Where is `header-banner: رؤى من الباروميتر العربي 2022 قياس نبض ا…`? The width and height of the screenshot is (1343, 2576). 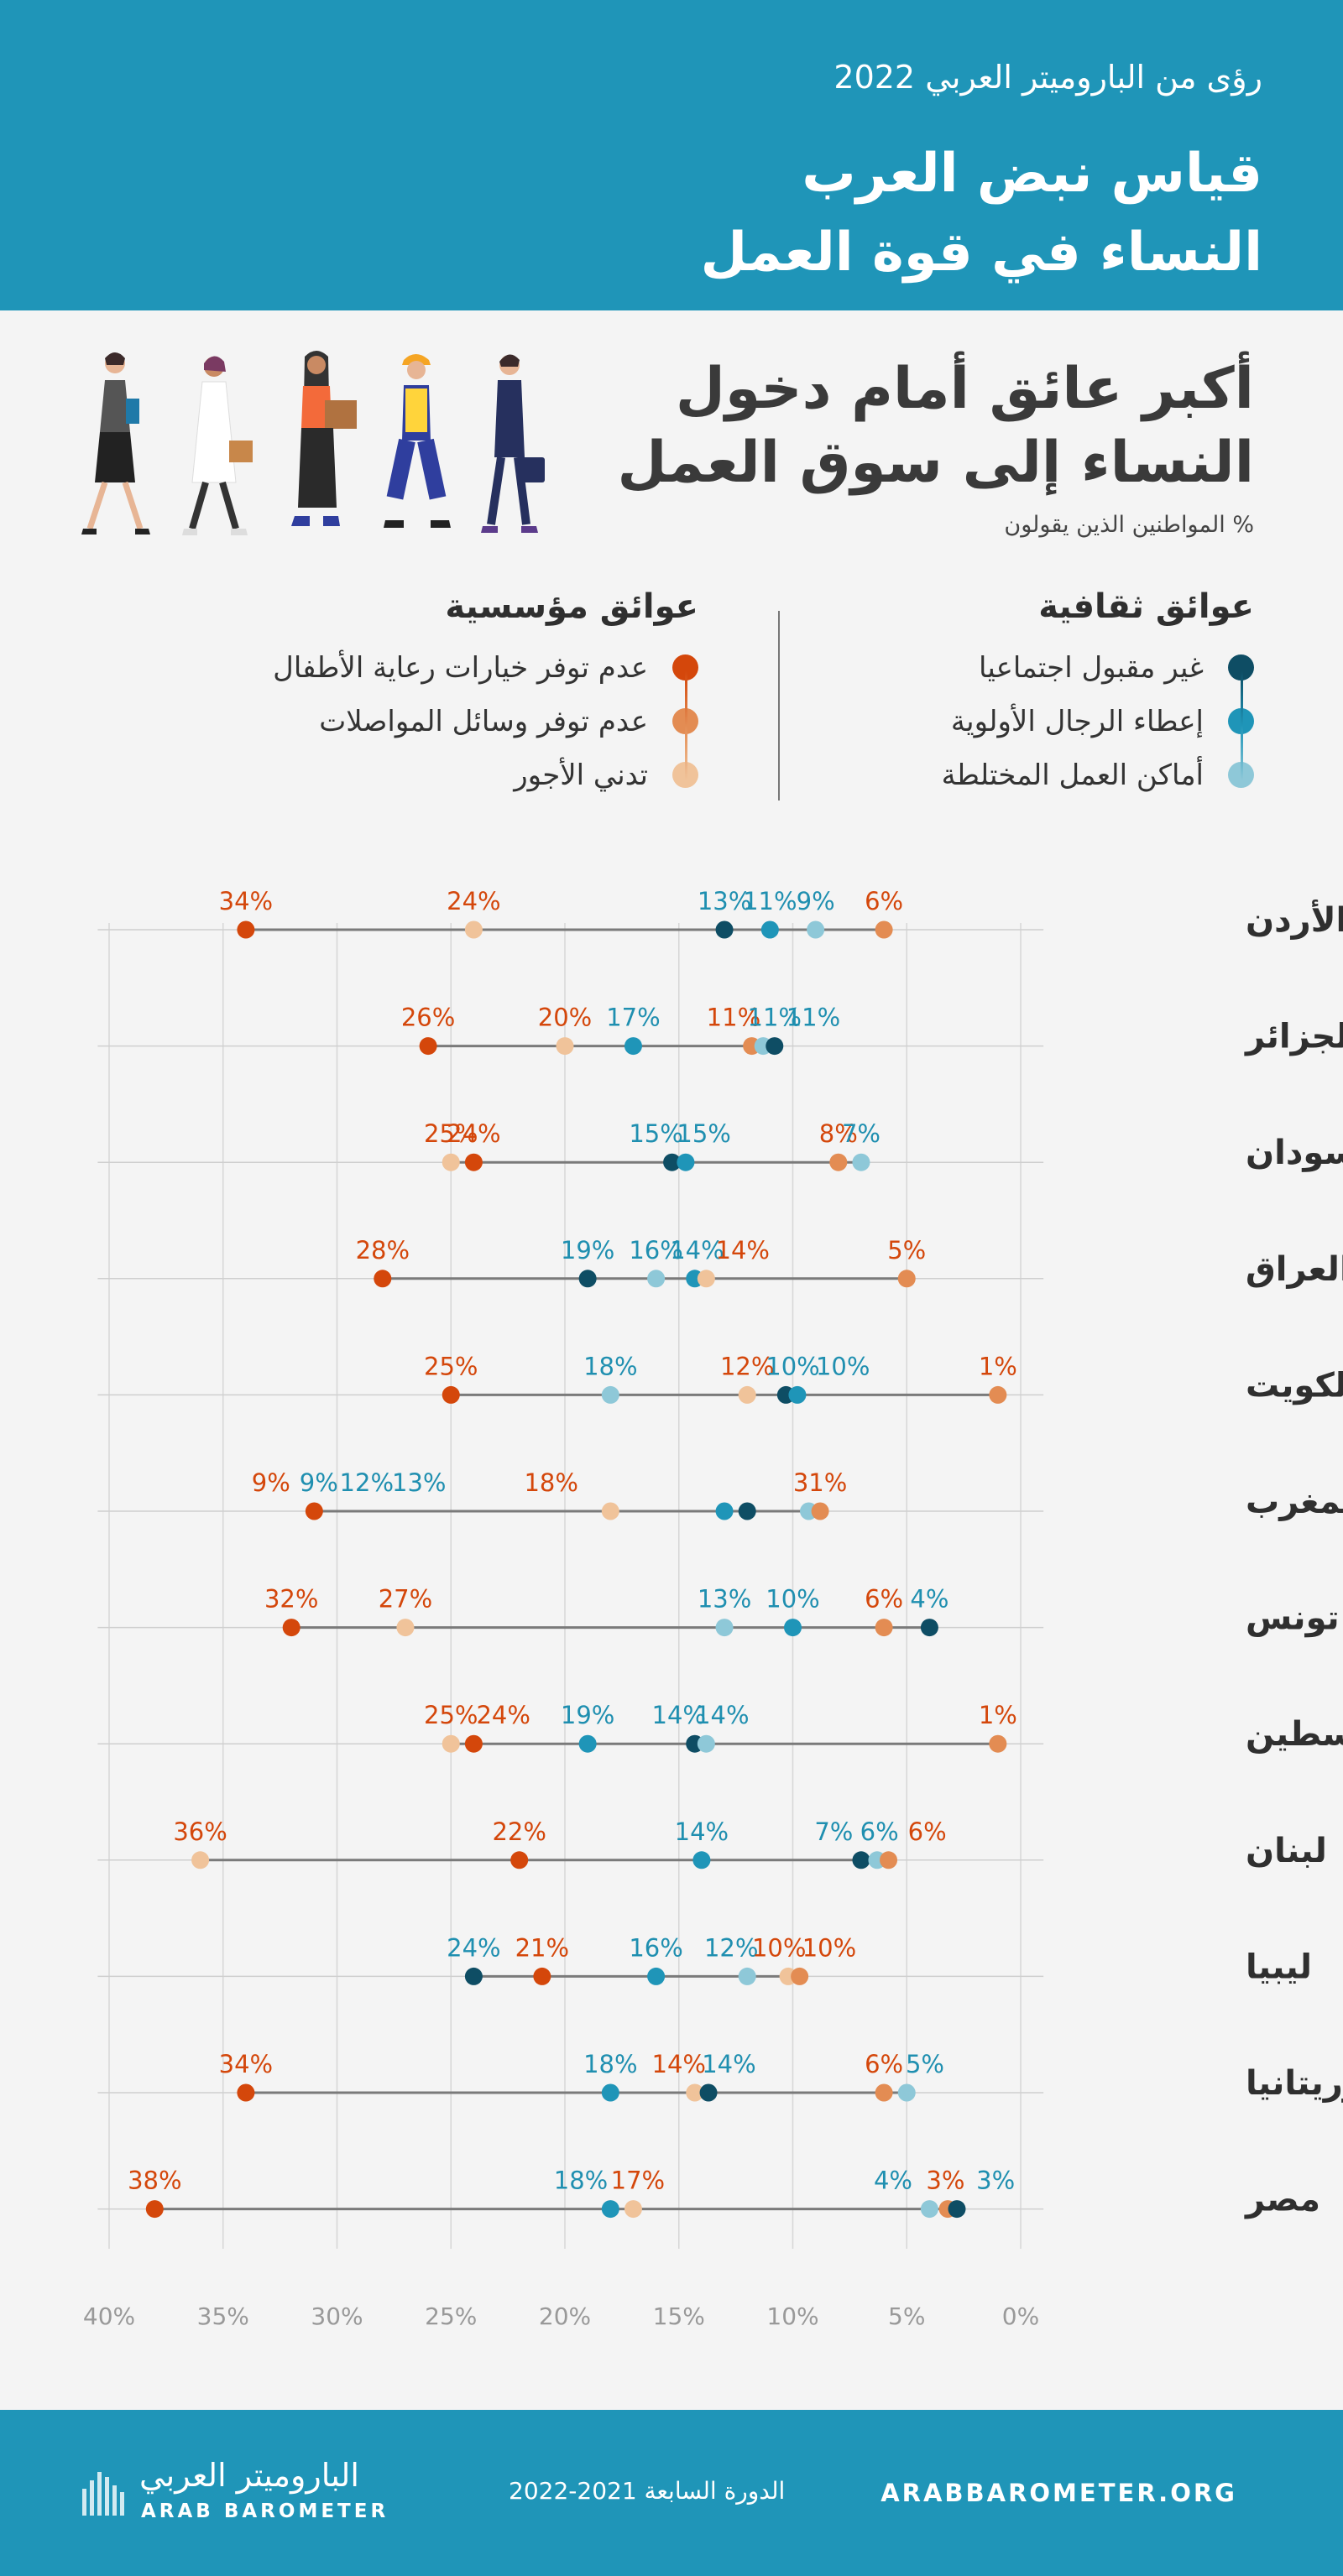 header-banner: رؤى من الباروميتر العربي 2022 قياس نبض ا… is located at coordinates (671, 155).